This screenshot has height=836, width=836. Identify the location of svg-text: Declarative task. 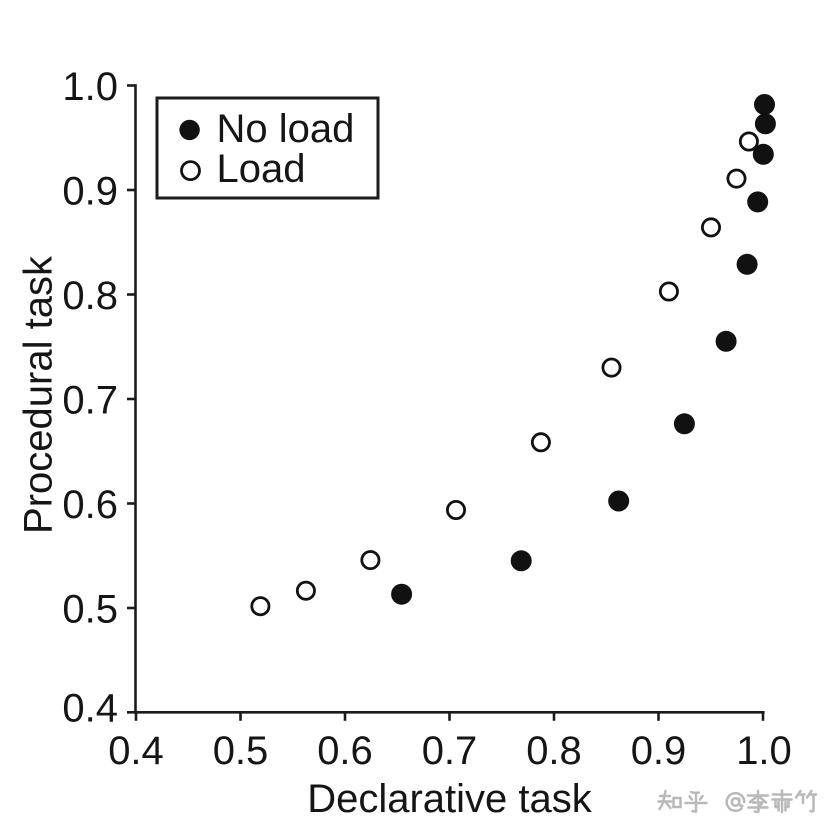
(450, 799).